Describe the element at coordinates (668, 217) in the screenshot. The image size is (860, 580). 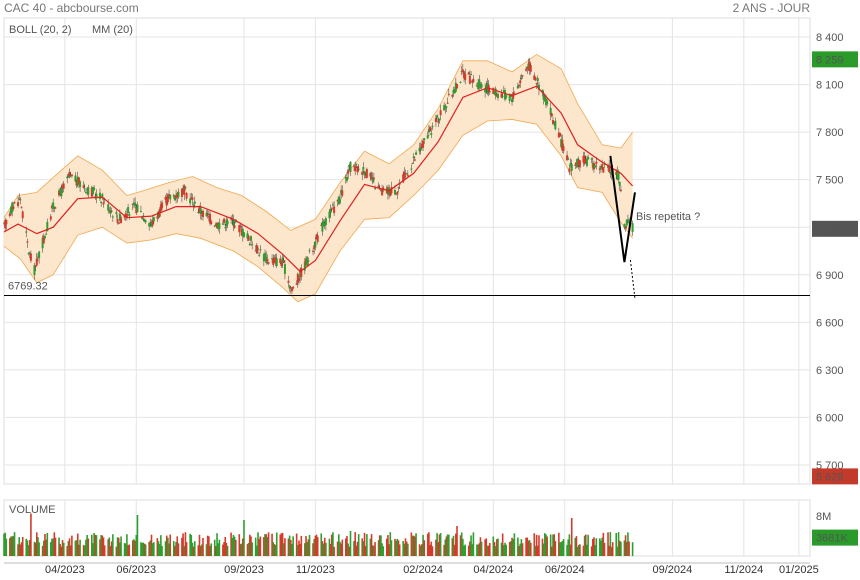
I see `commentary-text: Bis repetita ?` at that location.